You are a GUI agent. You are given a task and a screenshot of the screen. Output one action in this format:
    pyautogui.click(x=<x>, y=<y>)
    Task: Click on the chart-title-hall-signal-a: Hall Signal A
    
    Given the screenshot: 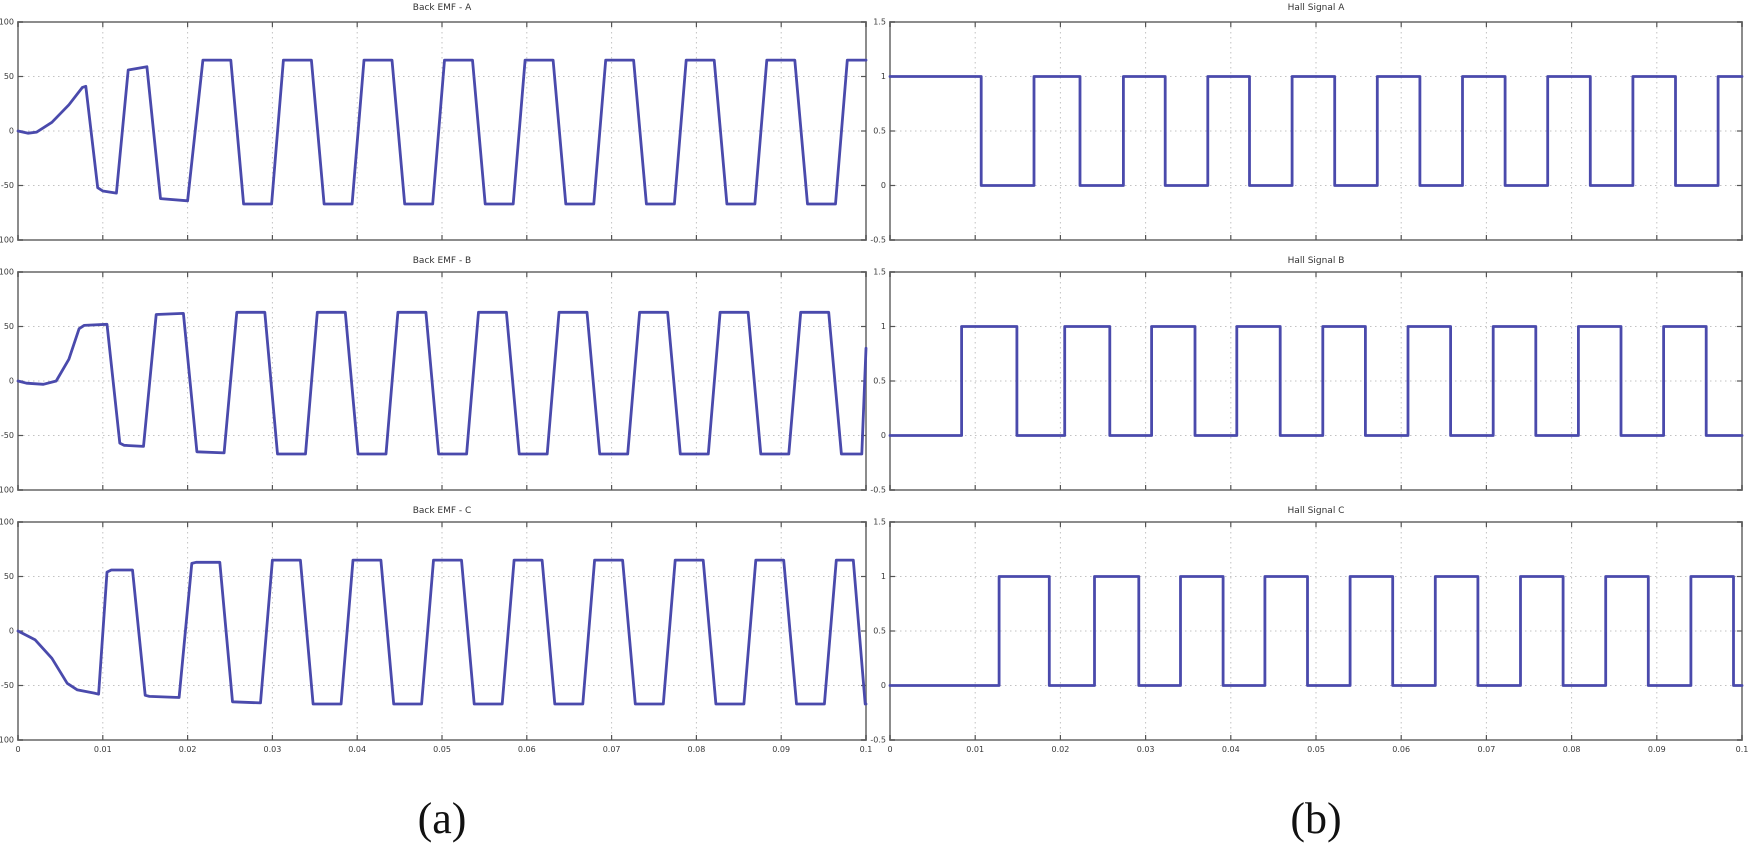 What is the action you would take?
    pyautogui.click(x=1316, y=8)
    